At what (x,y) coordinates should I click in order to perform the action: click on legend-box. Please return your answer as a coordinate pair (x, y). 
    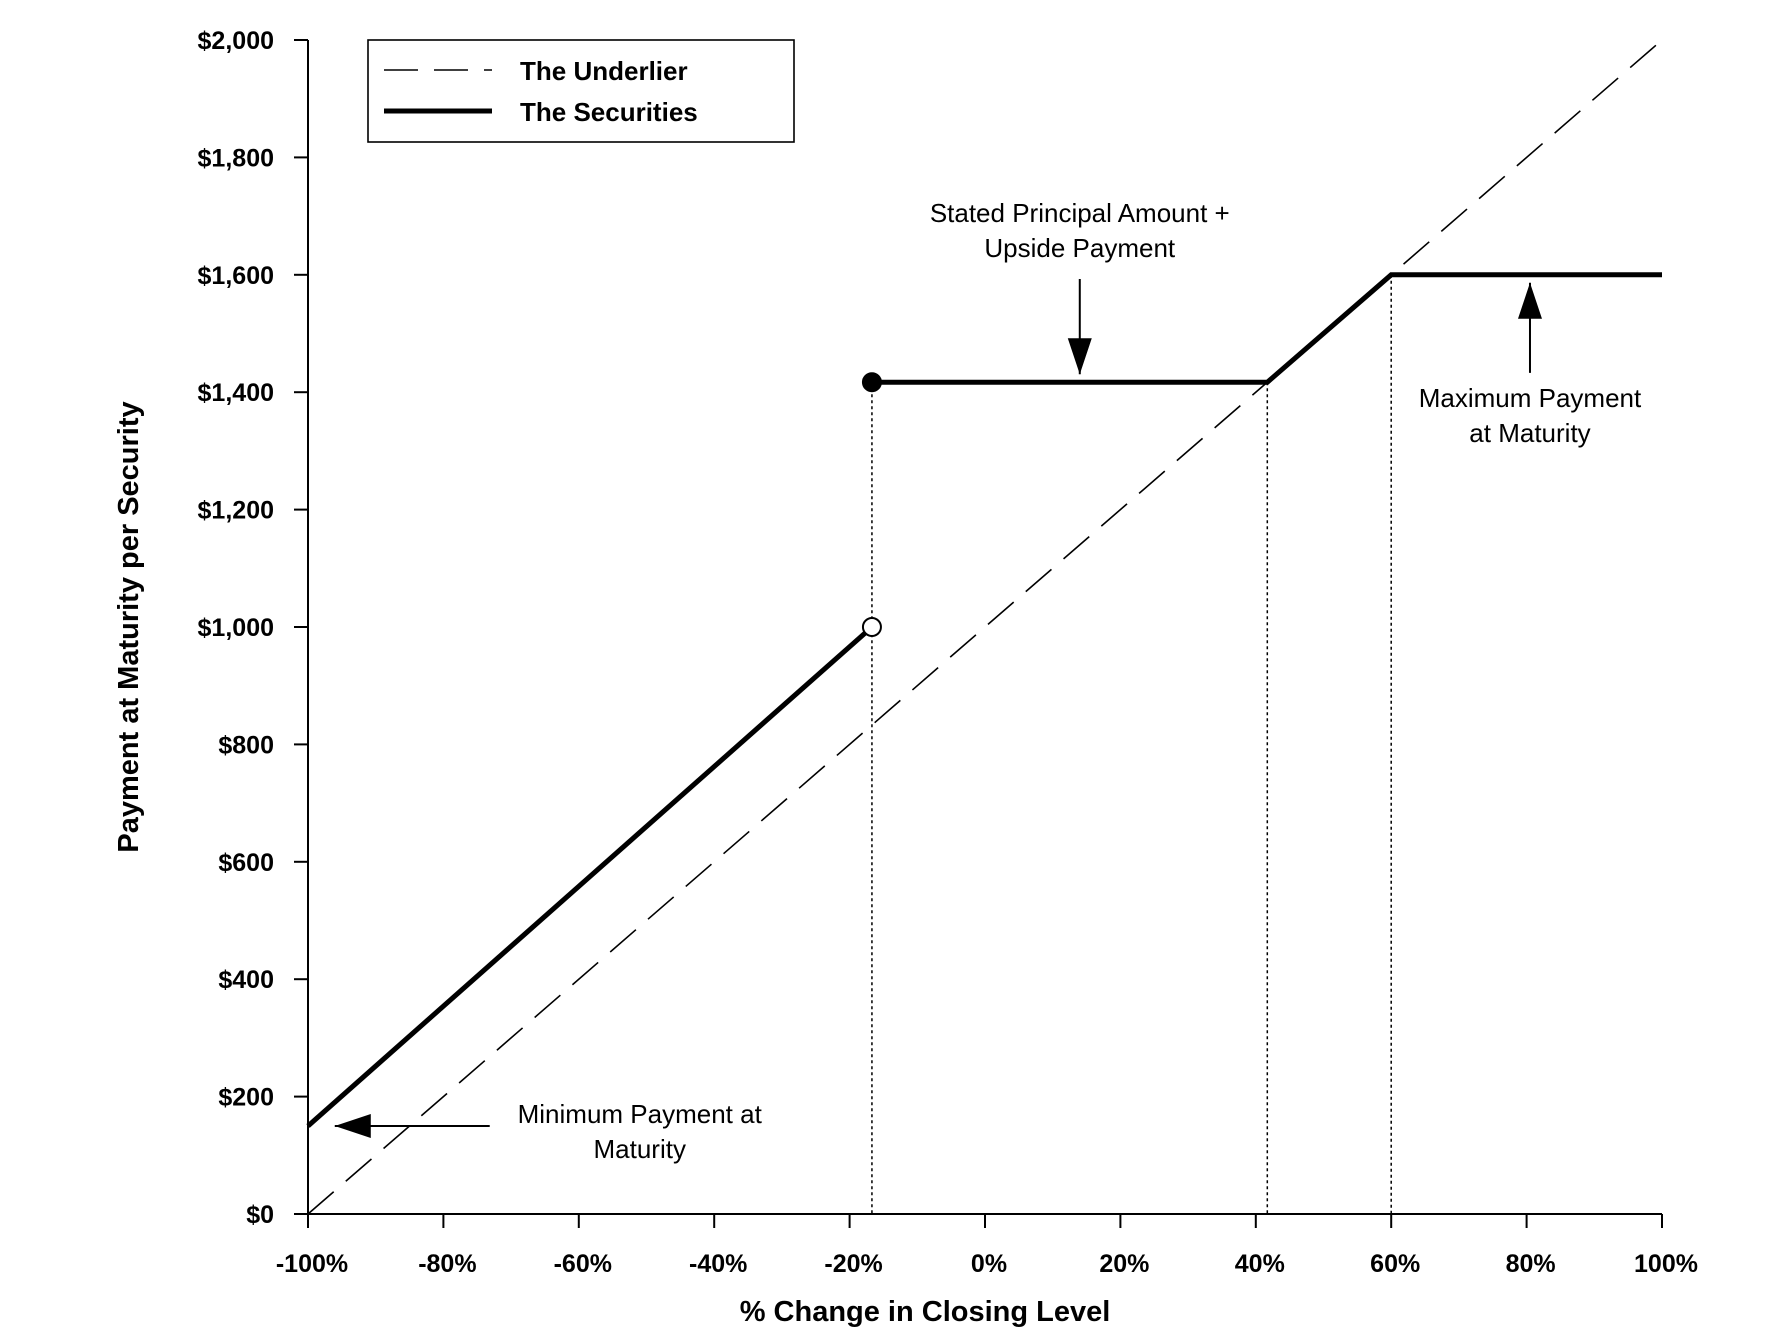
    Looking at the image, I should click on (581, 91).